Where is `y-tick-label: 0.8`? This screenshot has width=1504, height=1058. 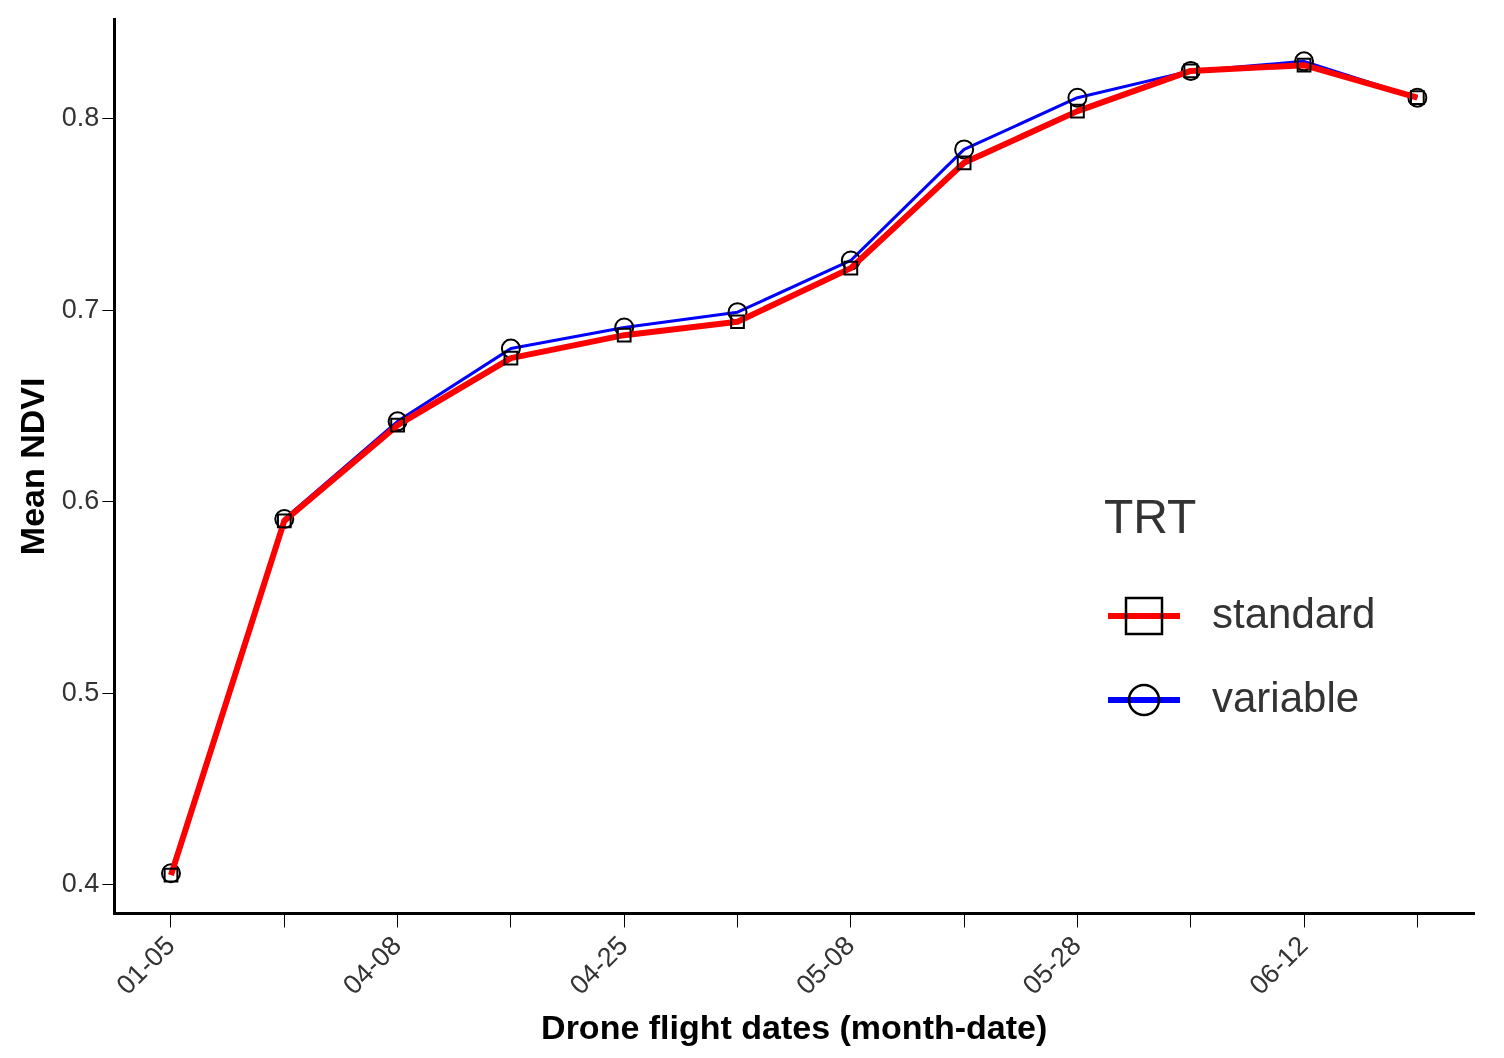 y-tick-label: 0.8 is located at coordinates (80, 117).